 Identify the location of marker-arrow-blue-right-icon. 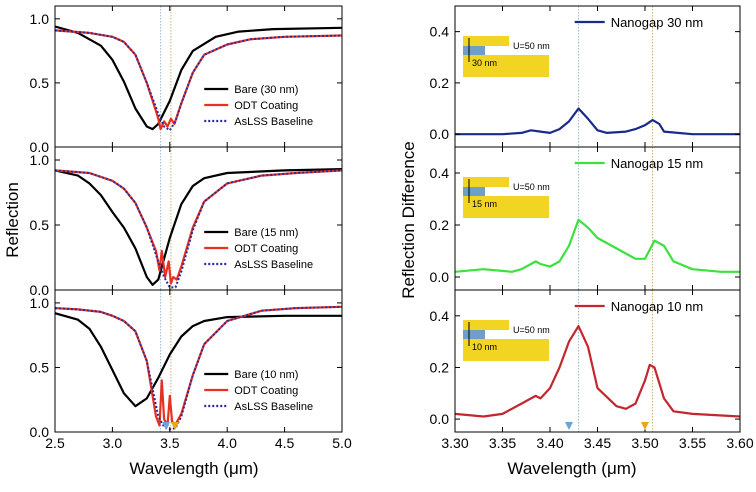
(569, 426).